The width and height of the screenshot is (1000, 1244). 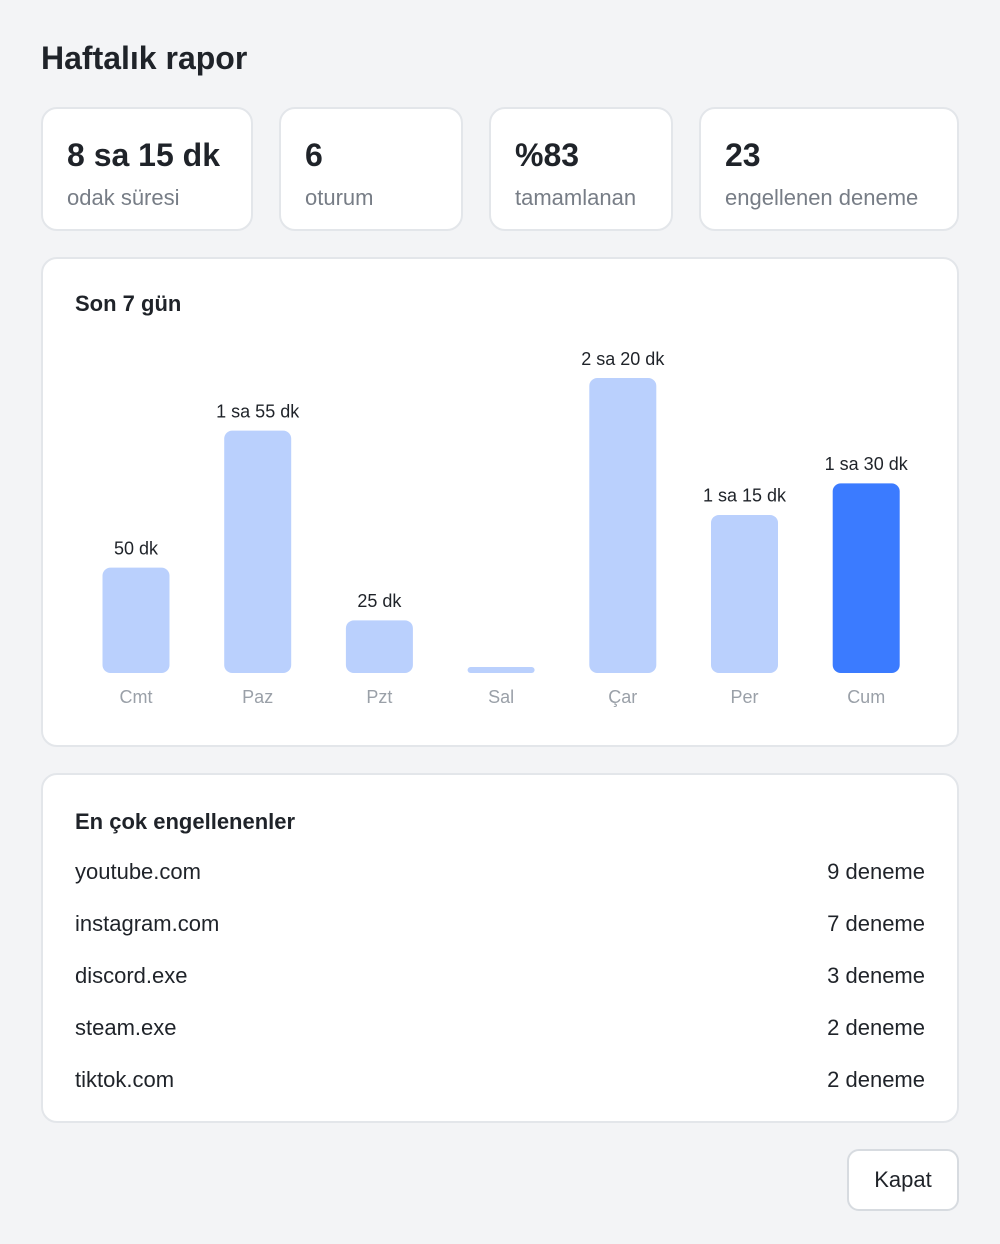 What do you see at coordinates (903, 1180) in the screenshot?
I see `close-button: Kapat` at bounding box center [903, 1180].